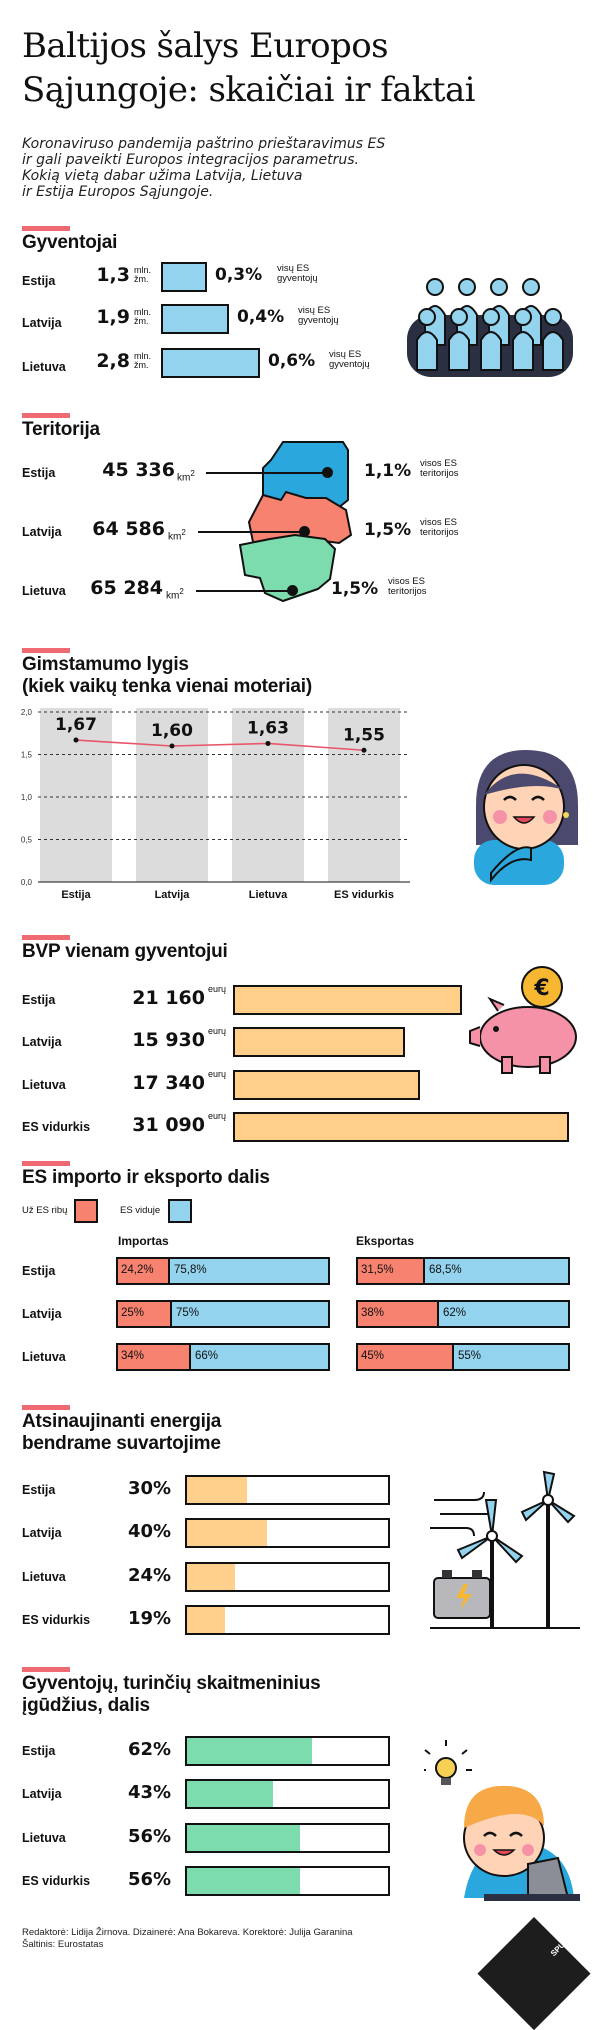 The height and width of the screenshot is (2030, 600). Describe the element at coordinates (44, 591) in the screenshot. I see `territory-country-label: Lietuva` at that location.